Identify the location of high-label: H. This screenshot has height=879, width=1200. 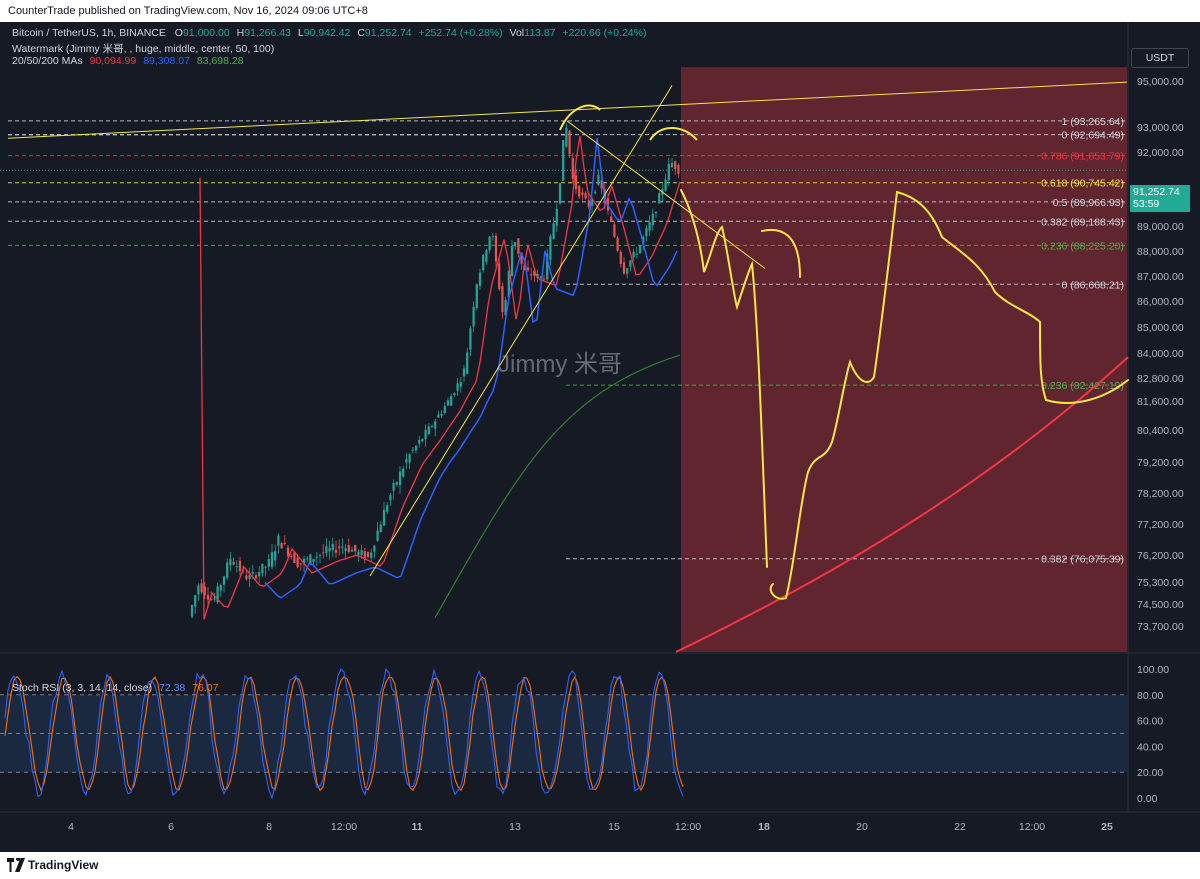
(240, 33).